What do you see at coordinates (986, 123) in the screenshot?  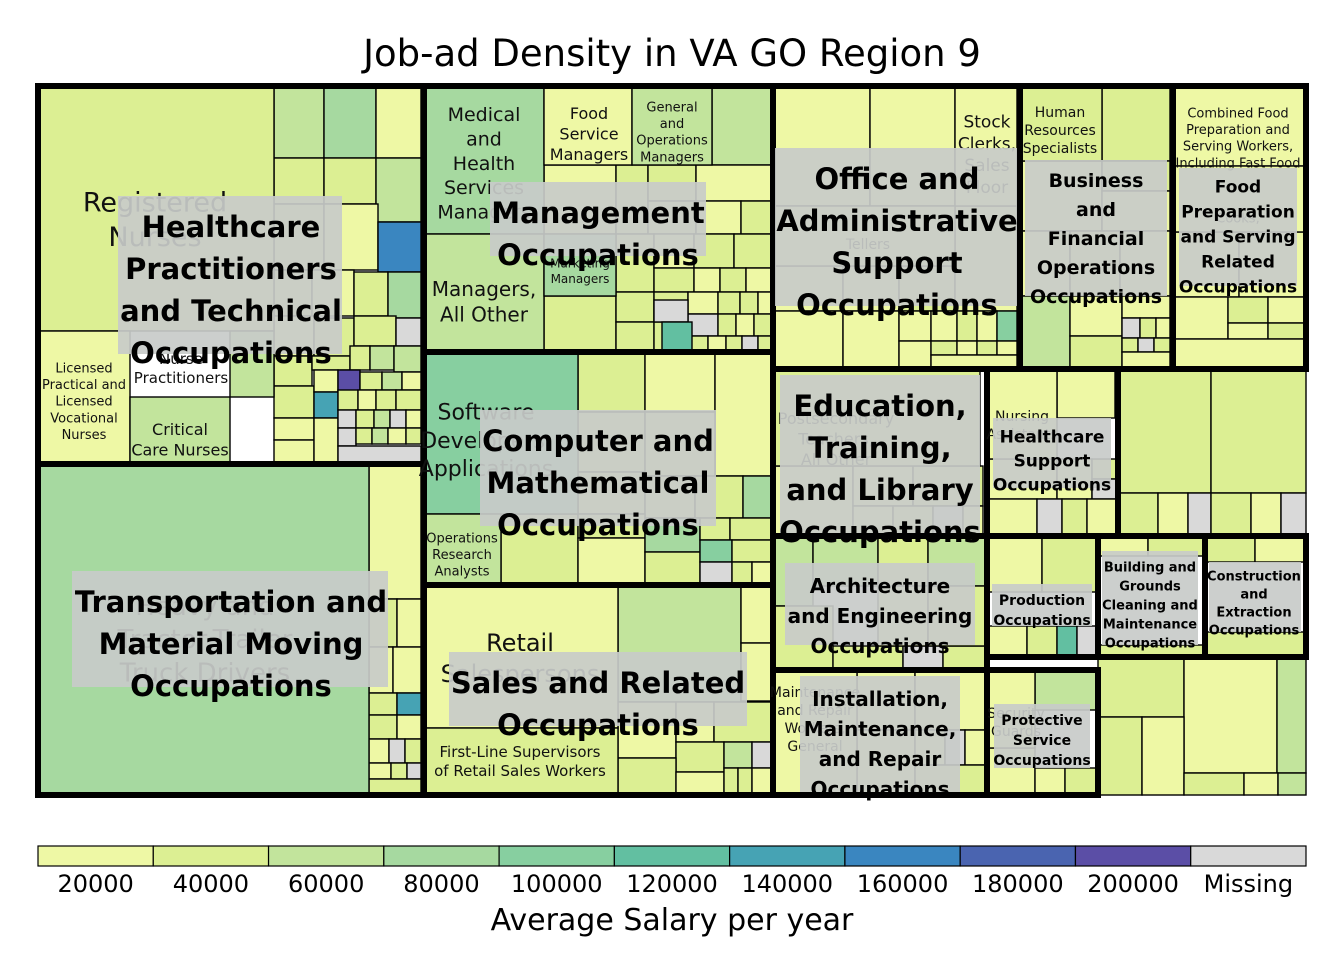 I see `leaf-label-line: Stock` at bounding box center [986, 123].